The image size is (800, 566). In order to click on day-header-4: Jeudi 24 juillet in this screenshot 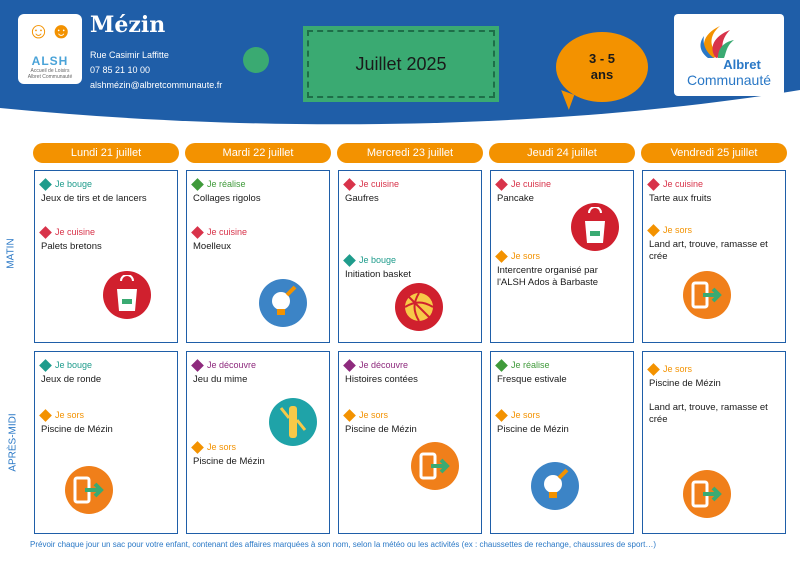, I will do `click(562, 153)`.